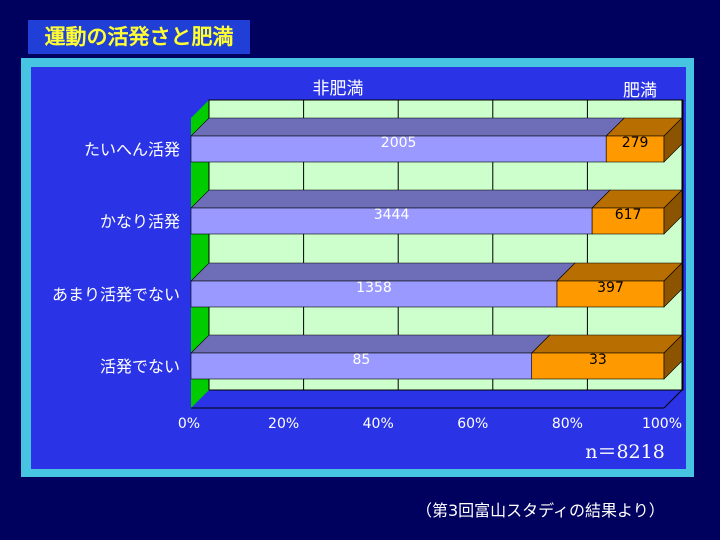  I want to click on x-axis-depth-line, so click(673, 399).